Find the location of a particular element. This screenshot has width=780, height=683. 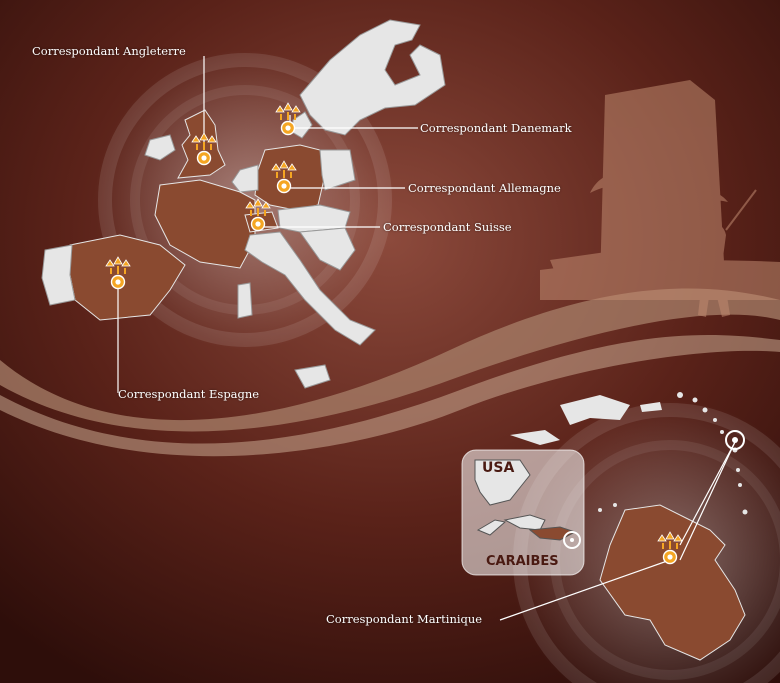

country-italy is located at coordinates (310, 288).